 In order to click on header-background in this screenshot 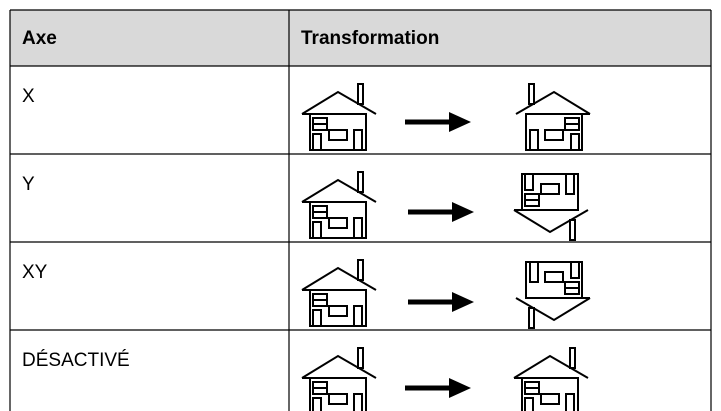, I will do `click(360, 38)`.